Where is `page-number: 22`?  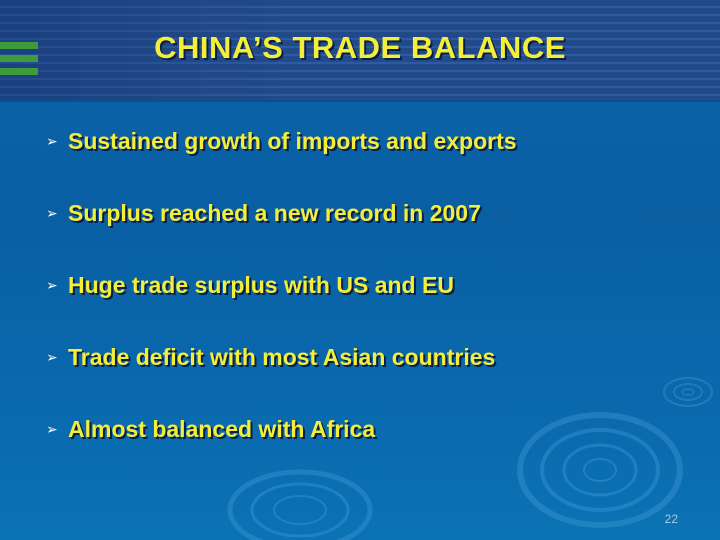
page-number: 22 is located at coordinates (671, 519).